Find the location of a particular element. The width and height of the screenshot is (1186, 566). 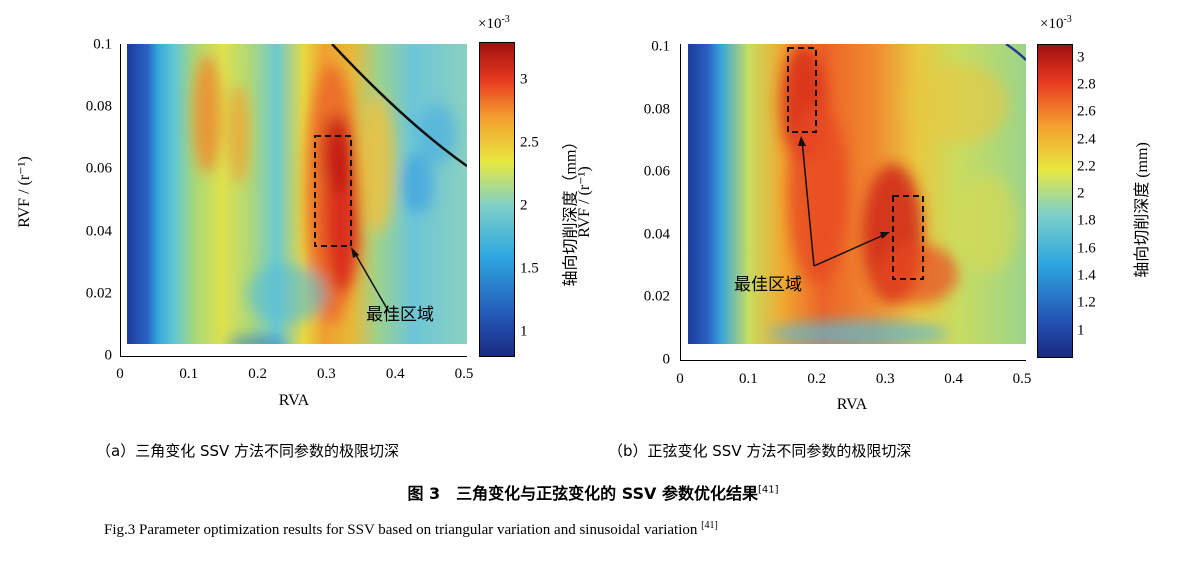

colorbar-tick-label: 1.2 is located at coordinates (1086, 302).